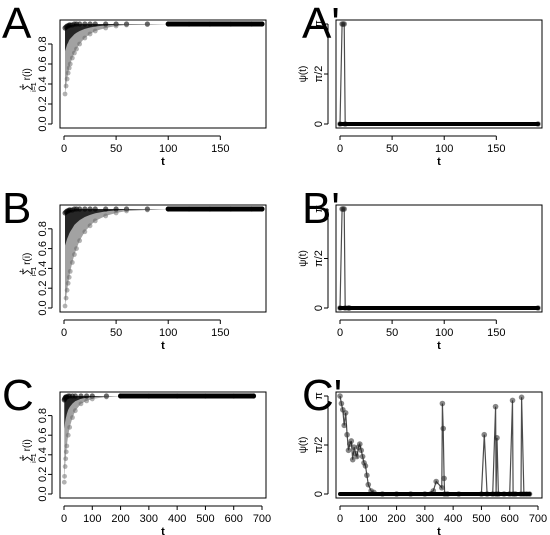 The image size is (550, 535). What do you see at coordinates (321, 208) in the screenshot?
I see `panel-label: B'` at bounding box center [321, 208].